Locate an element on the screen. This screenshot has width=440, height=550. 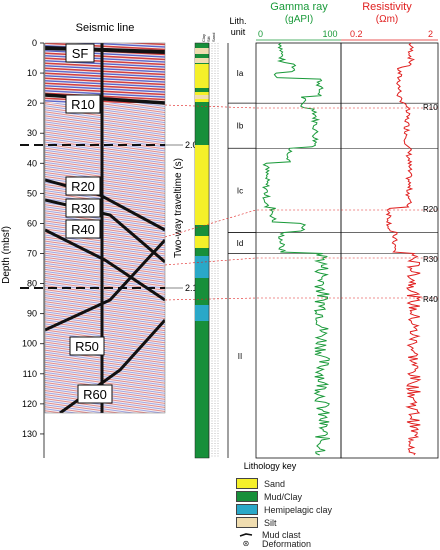
mud-clast-icon is located at coordinates (246, 535).